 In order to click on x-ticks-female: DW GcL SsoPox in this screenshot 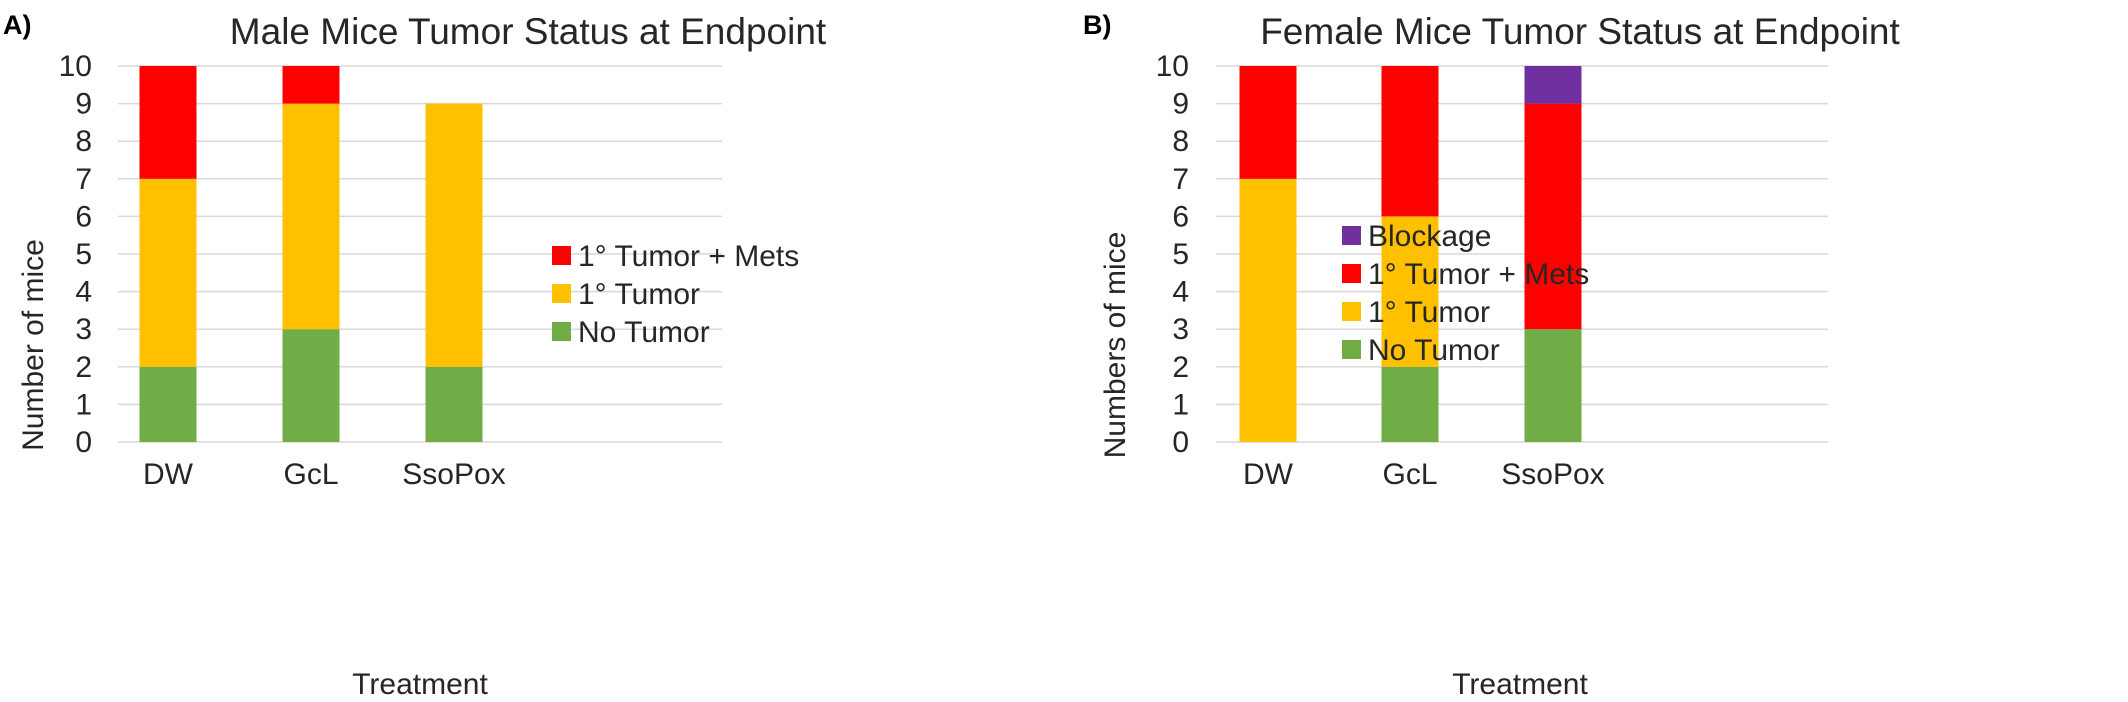, I will do `click(1424, 474)`.